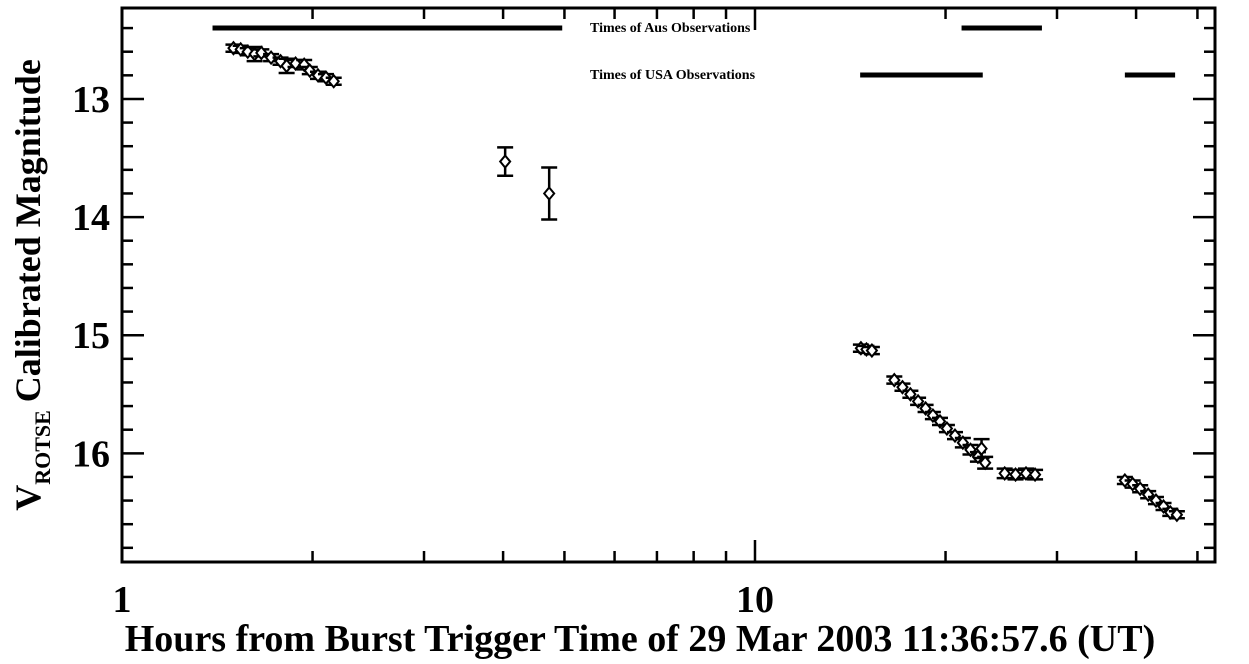  I want to click on y-tick-label: 14, so click(91, 218).